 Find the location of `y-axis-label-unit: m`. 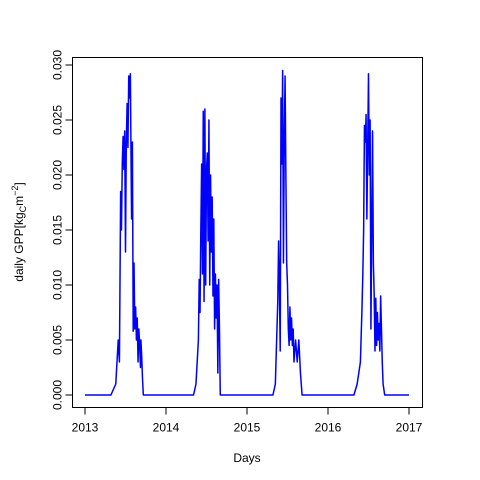

y-axis-label-unit: m is located at coordinates (19, 201).